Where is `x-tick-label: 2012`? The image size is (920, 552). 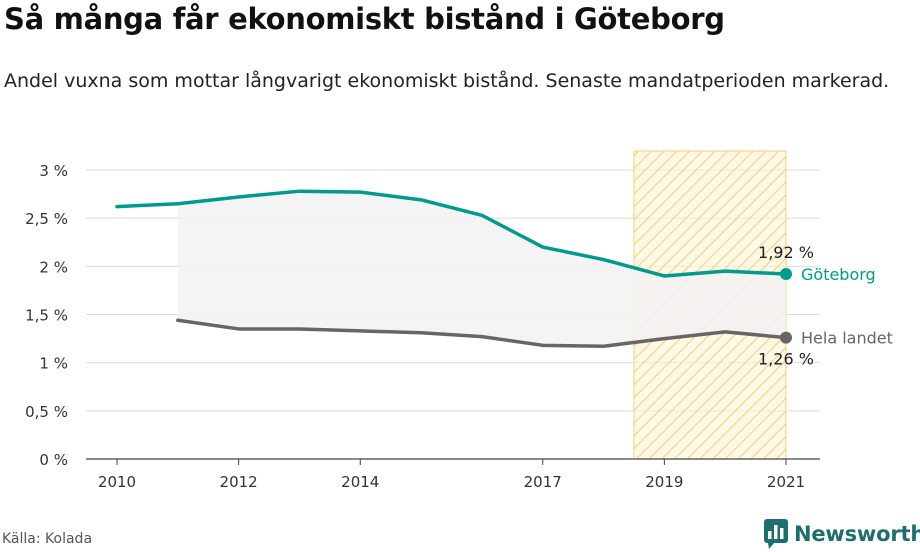
x-tick-label: 2012 is located at coordinates (239, 482).